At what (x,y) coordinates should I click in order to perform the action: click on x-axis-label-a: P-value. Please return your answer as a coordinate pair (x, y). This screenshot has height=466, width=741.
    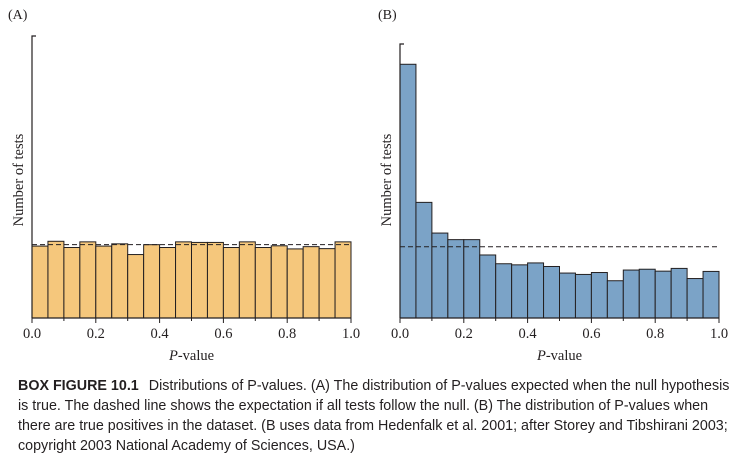
    Looking at the image, I should click on (191, 356).